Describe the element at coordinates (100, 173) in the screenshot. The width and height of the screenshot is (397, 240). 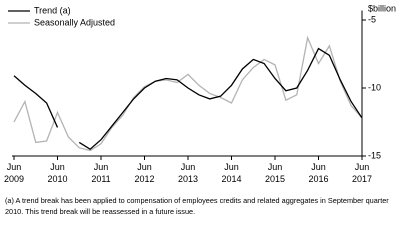
I see `x-tick-label: Jun 2011` at that location.